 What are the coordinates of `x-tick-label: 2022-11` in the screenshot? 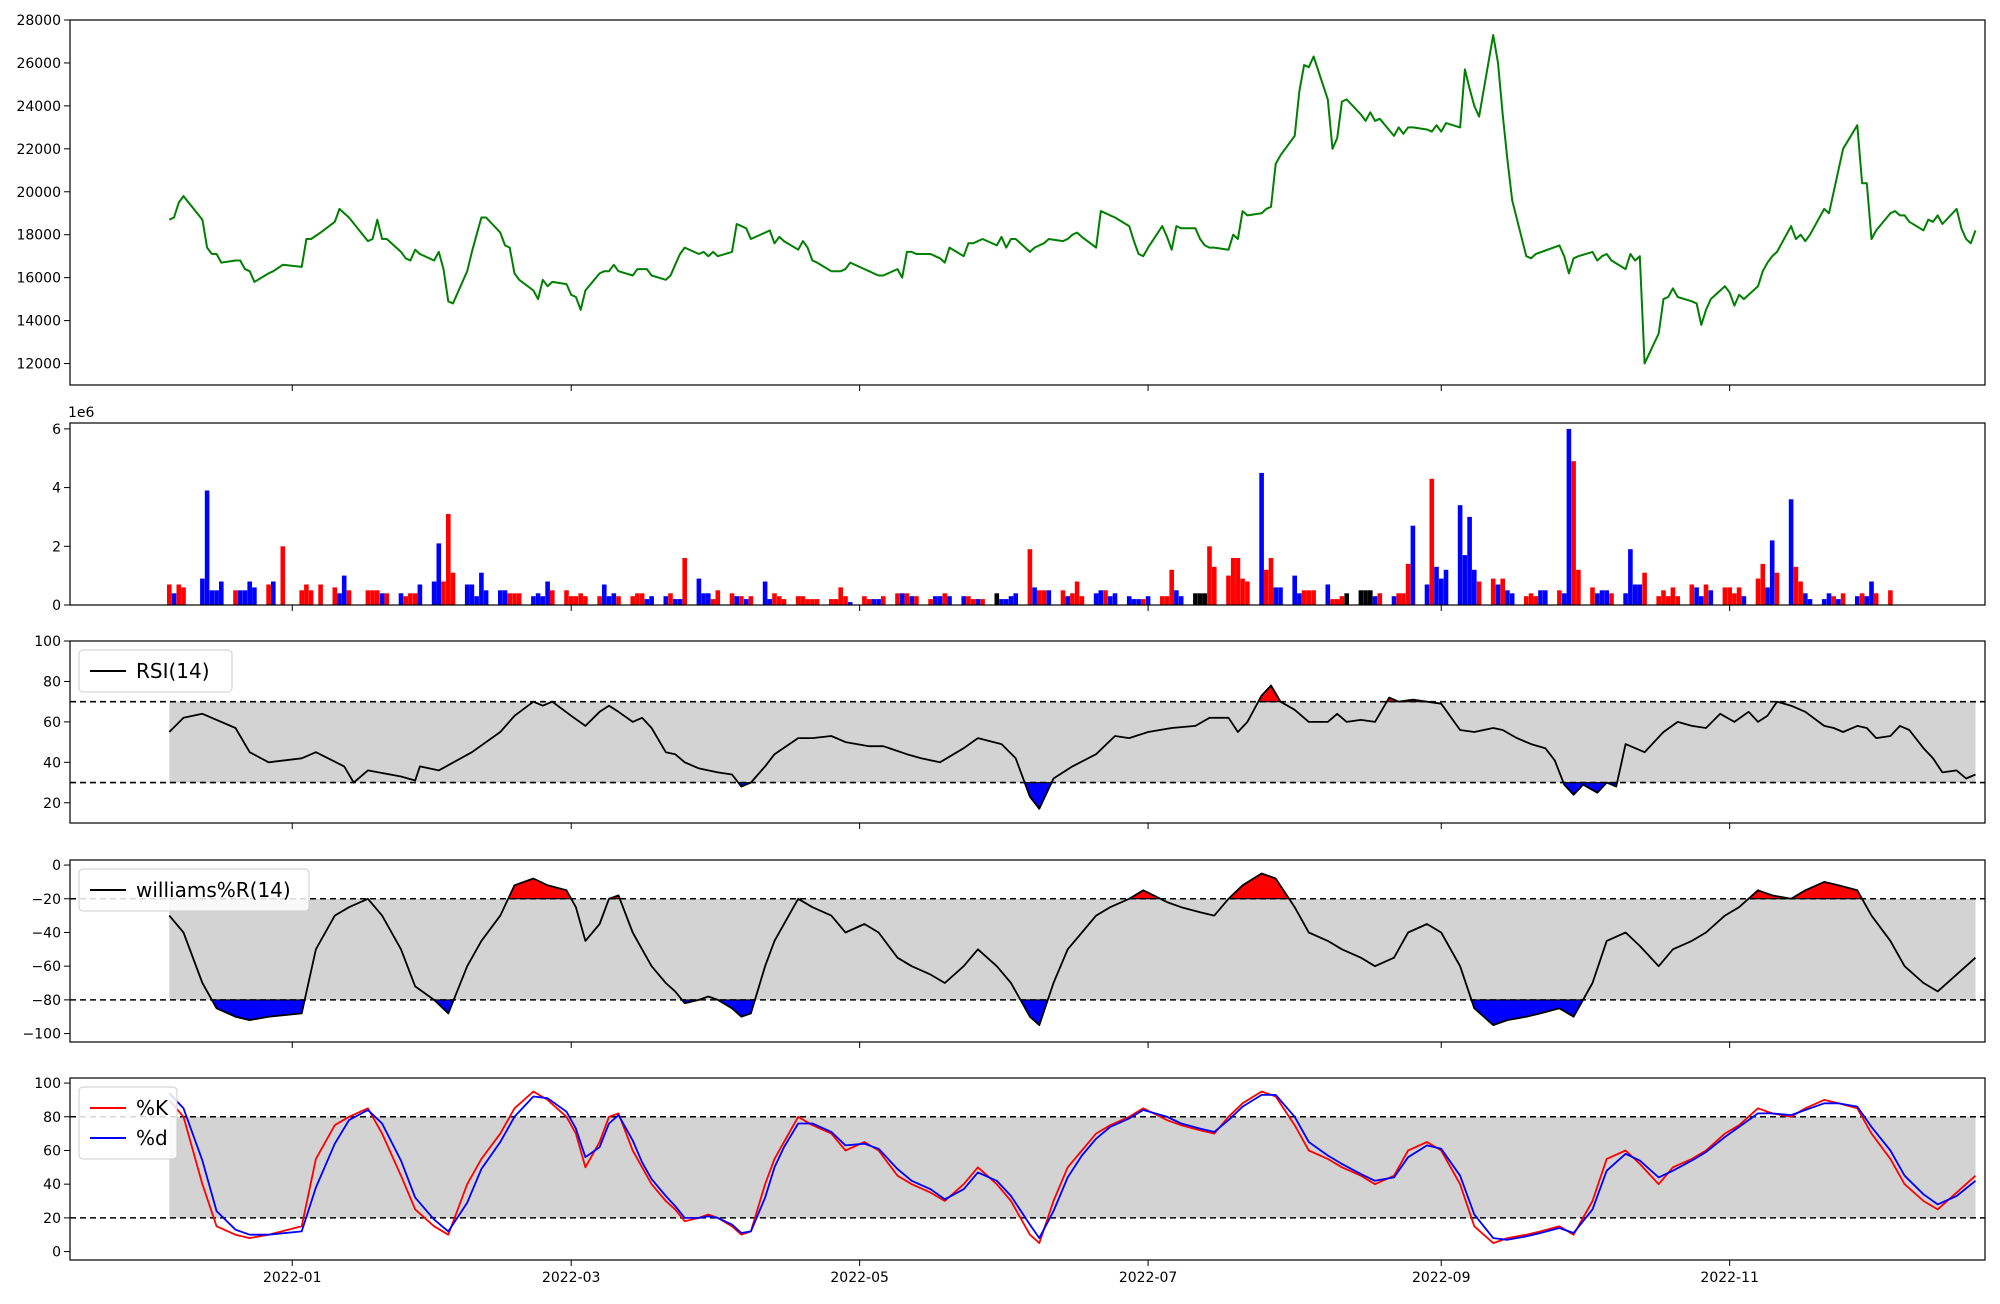 It's located at (1729, 1278).